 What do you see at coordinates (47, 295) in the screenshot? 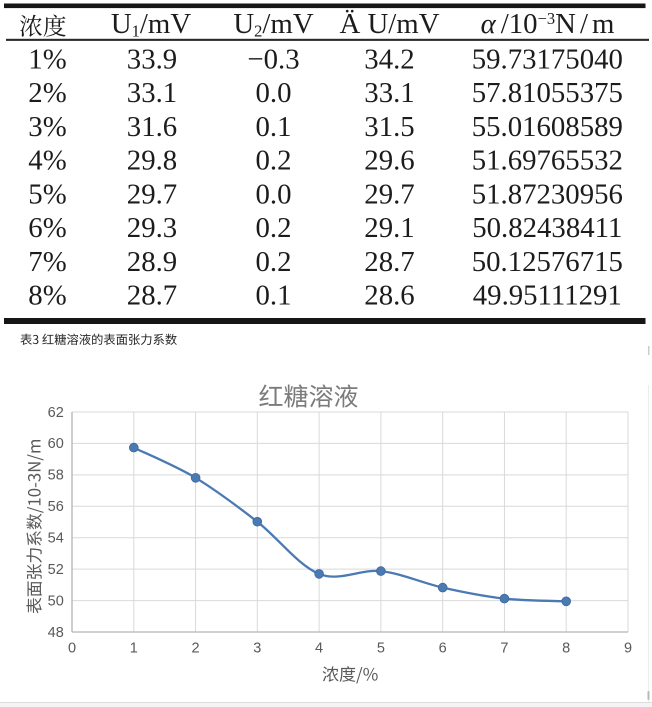
I see `svg-text: 8%` at bounding box center [47, 295].